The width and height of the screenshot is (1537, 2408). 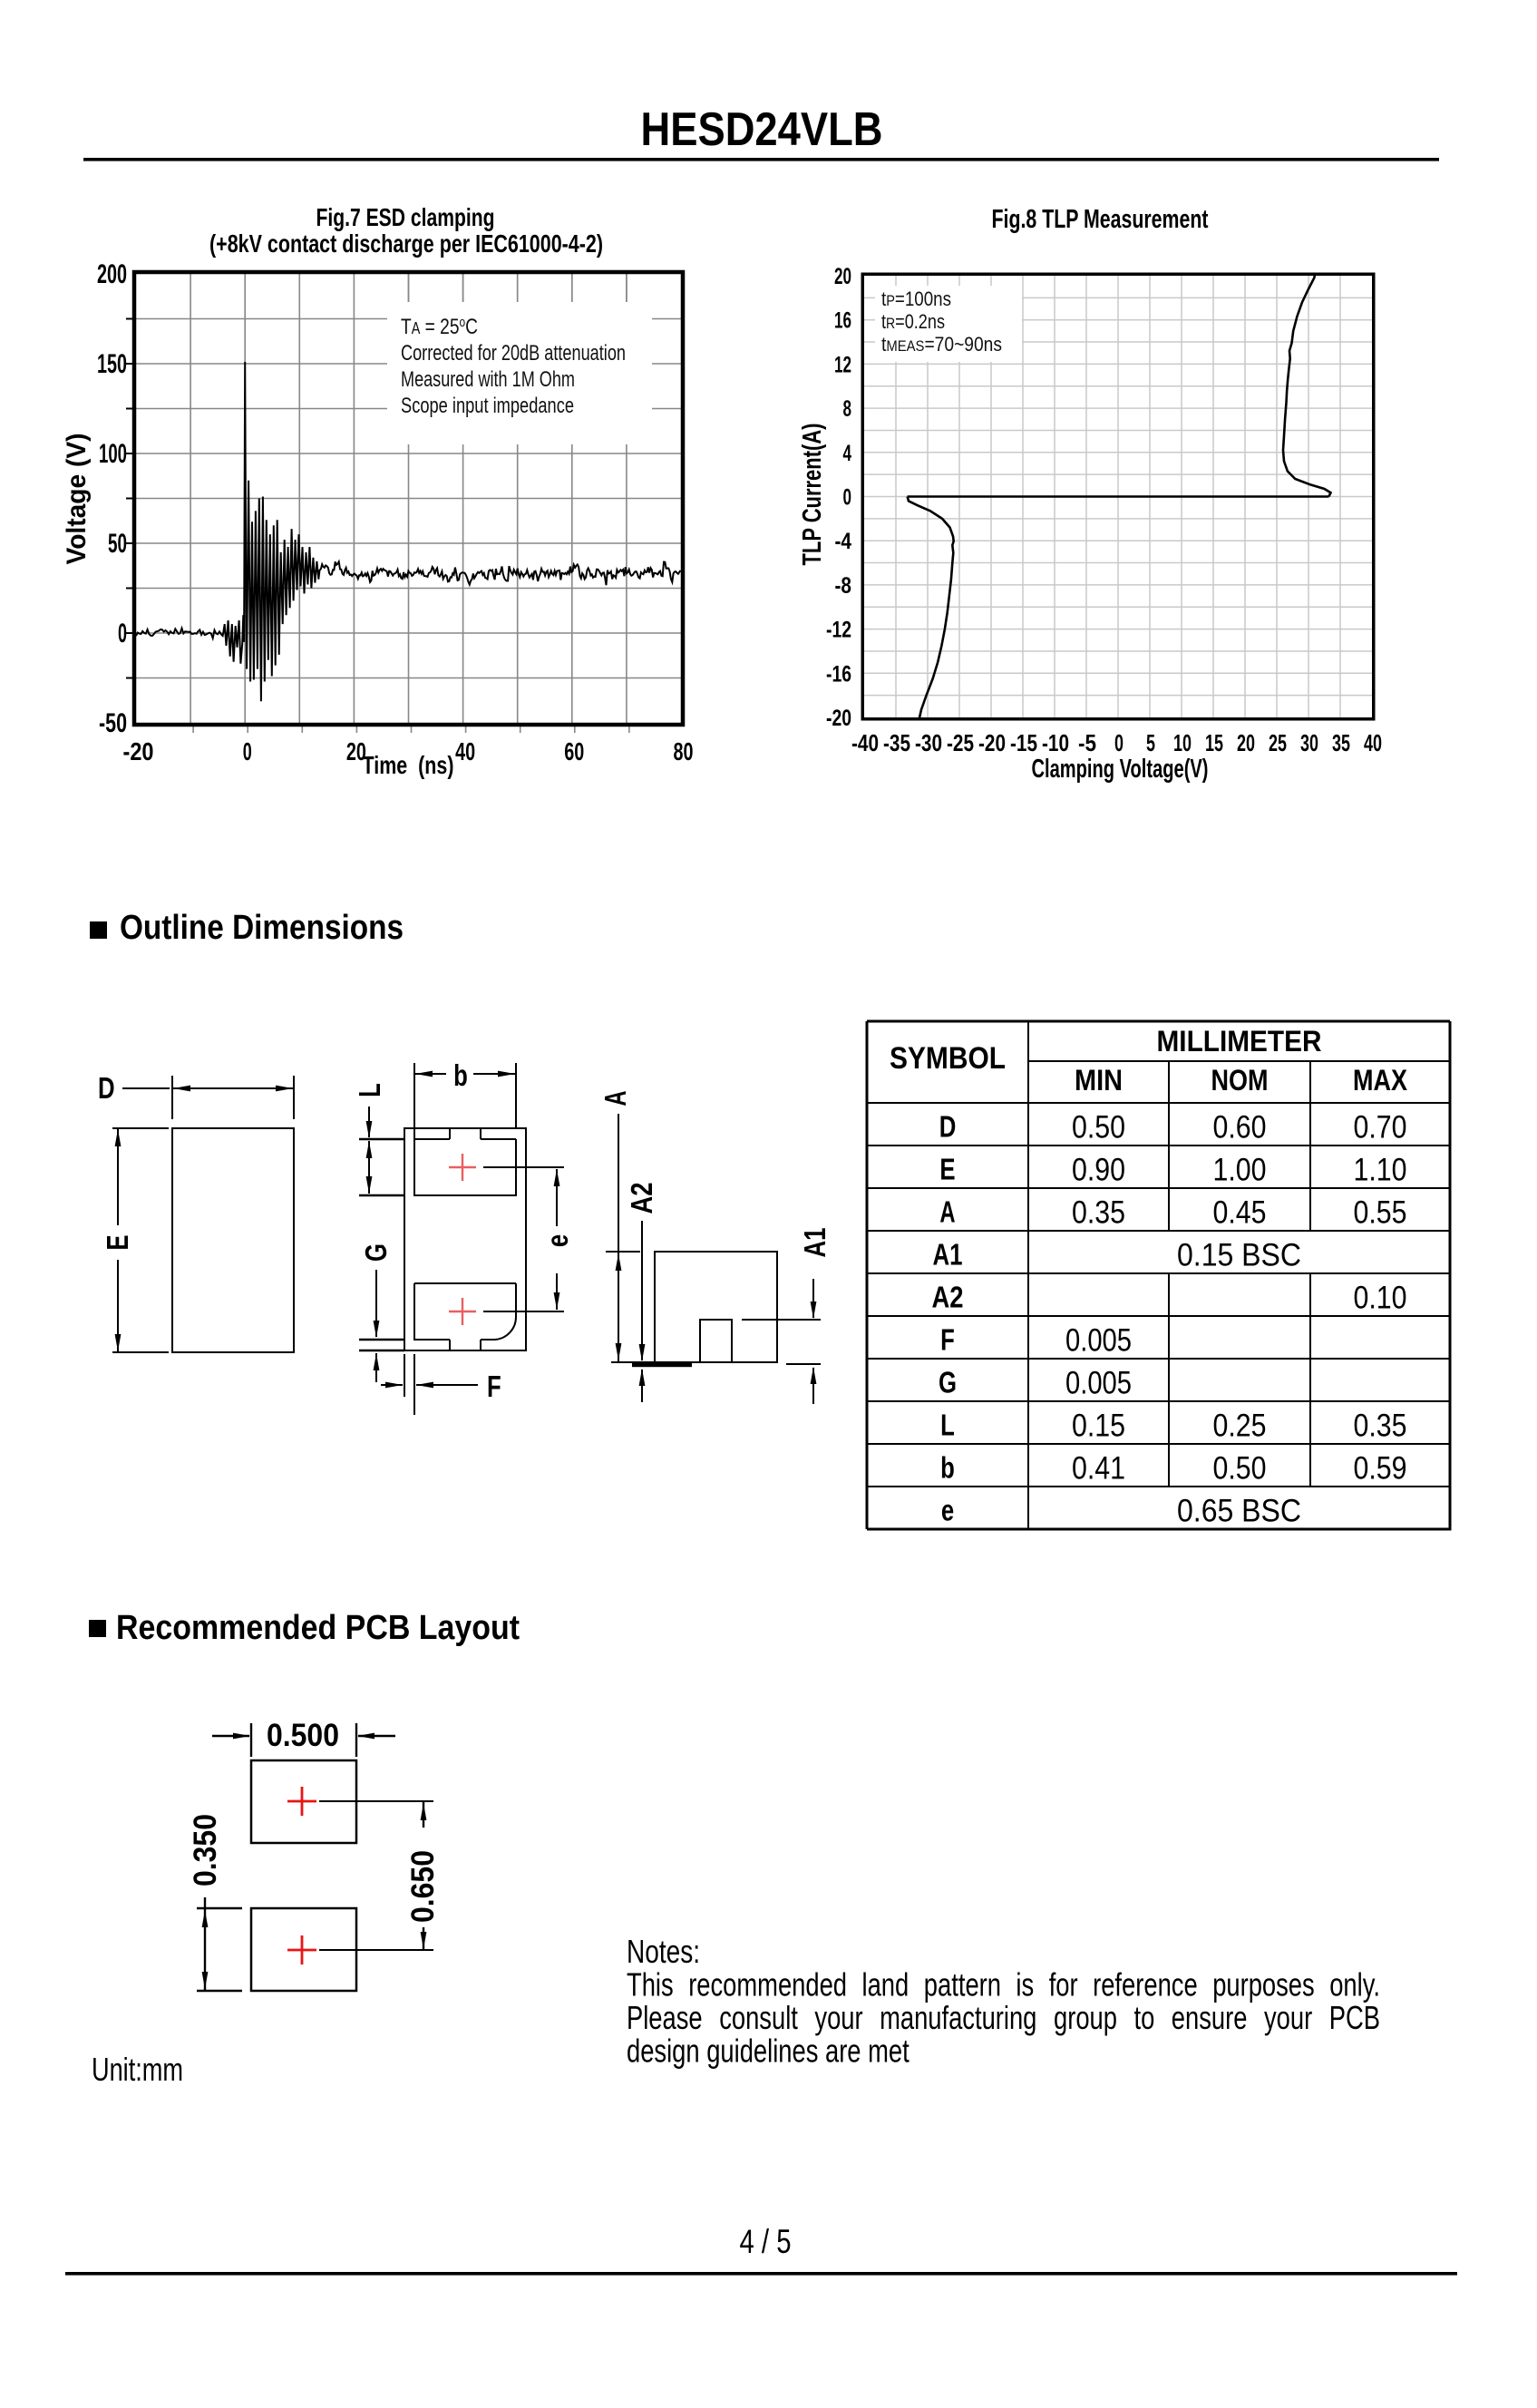 What do you see at coordinates (767, 1984) in the screenshot?
I see `svg-text: recommended` at bounding box center [767, 1984].